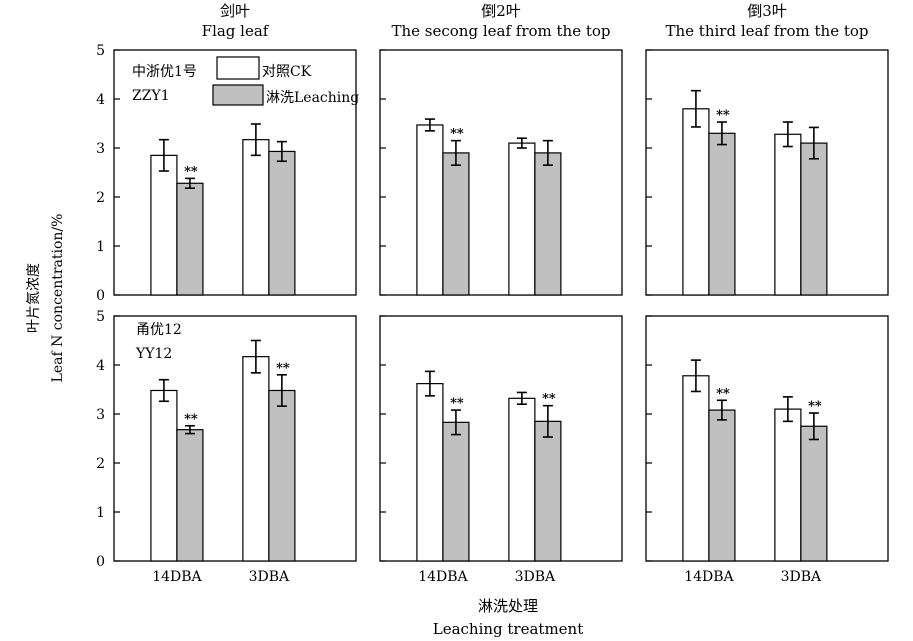 This screenshot has height=641, width=913. Describe the element at coordinates (151, 96) in the screenshot. I see `cultivar-label-en-zzy1: ZZY1` at that location.